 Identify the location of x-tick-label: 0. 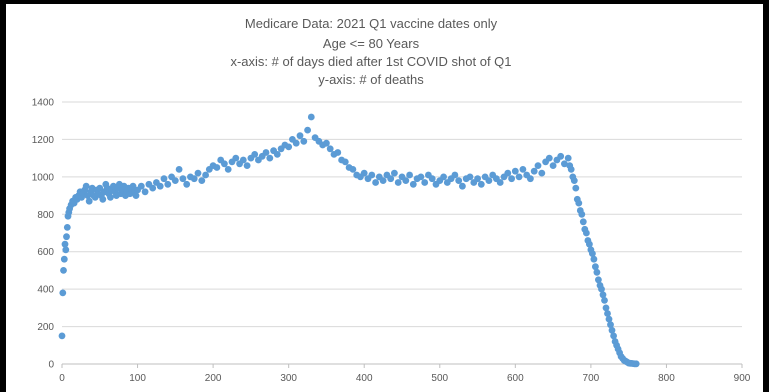
(62, 378).